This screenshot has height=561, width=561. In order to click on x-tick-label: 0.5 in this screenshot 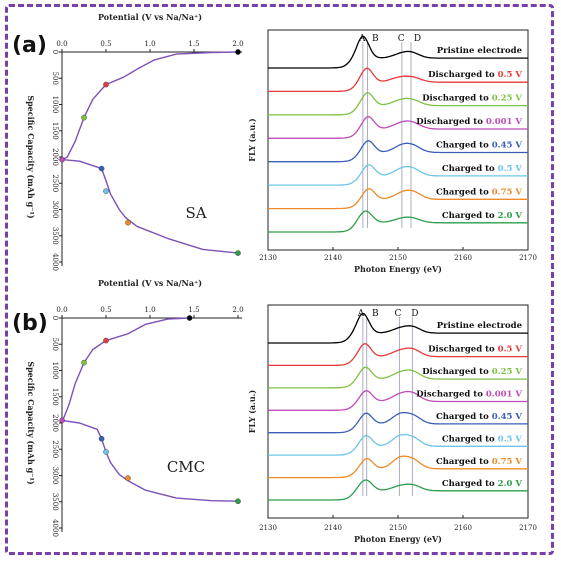, I will do `click(105, 310)`.